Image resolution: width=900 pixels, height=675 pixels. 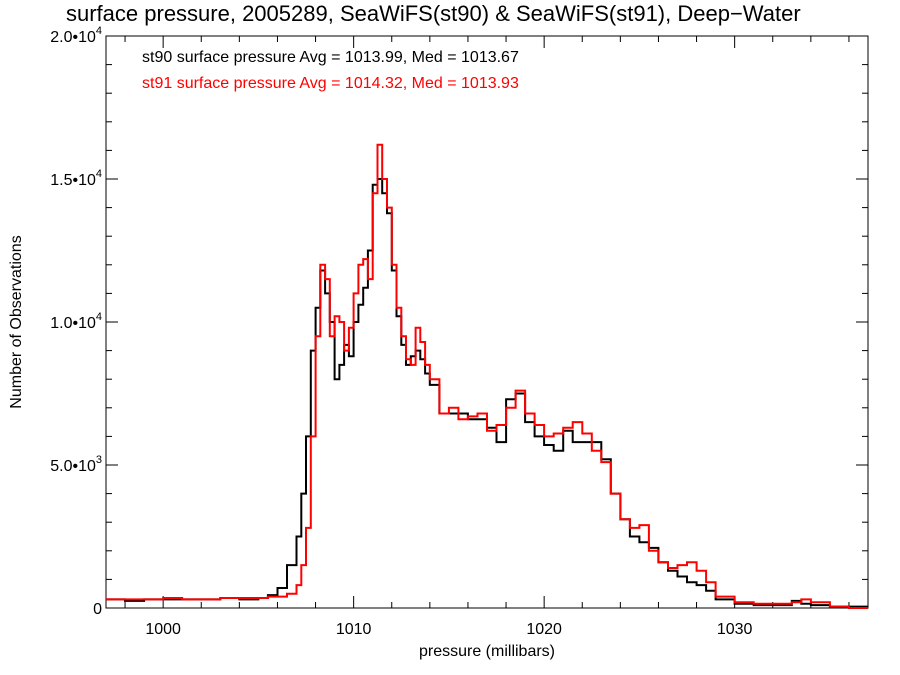 What do you see at coordinates (354, 629) in the screenshot?
I see `x-tick-label: 1010` at bounding box center [354, 629].